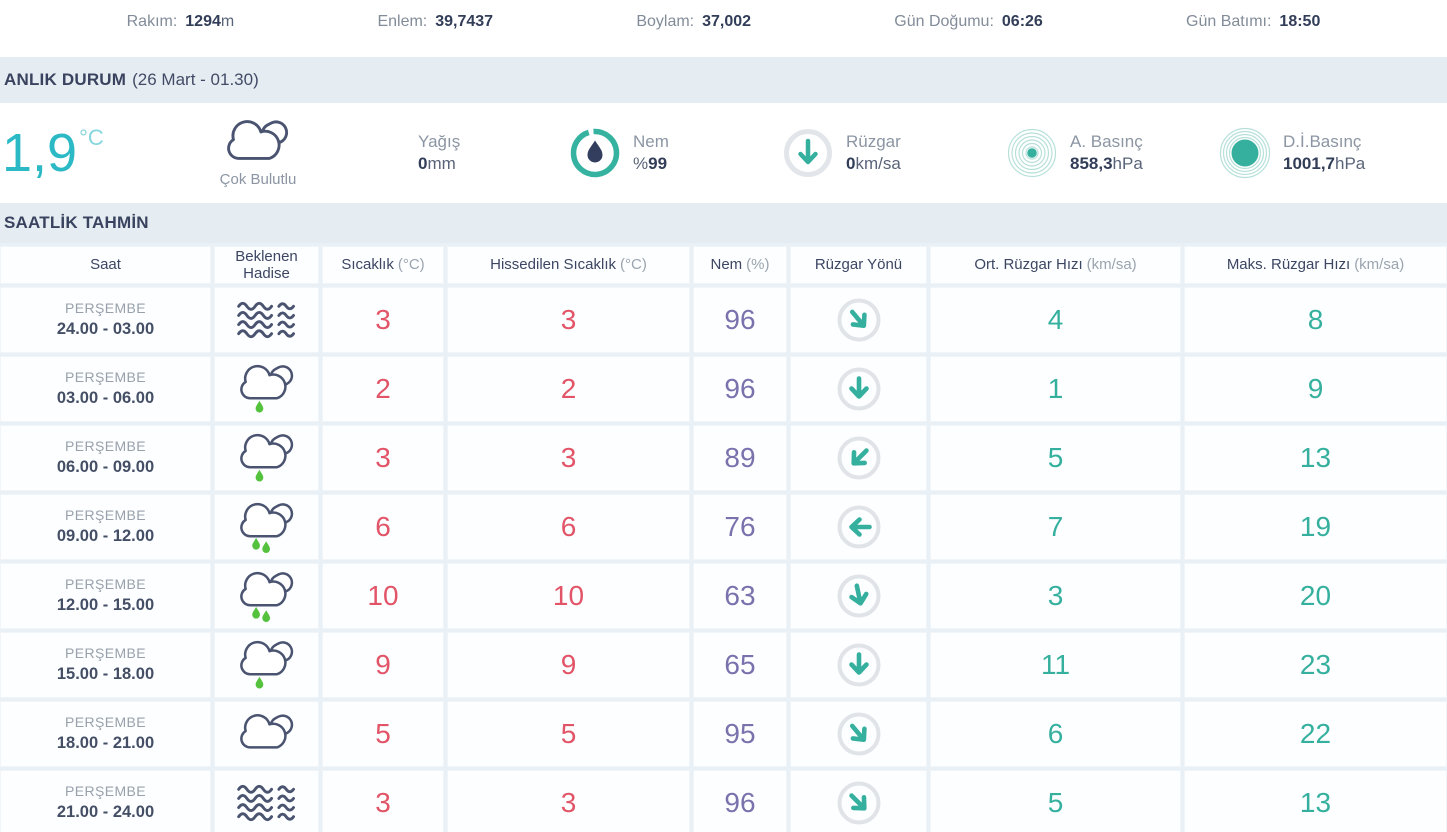 The image size is (1447, 832). Describe the element at coordinates (105, 329) in the screenshot. I see `forecast-time-range: 24.00 - 03.00` at that location.